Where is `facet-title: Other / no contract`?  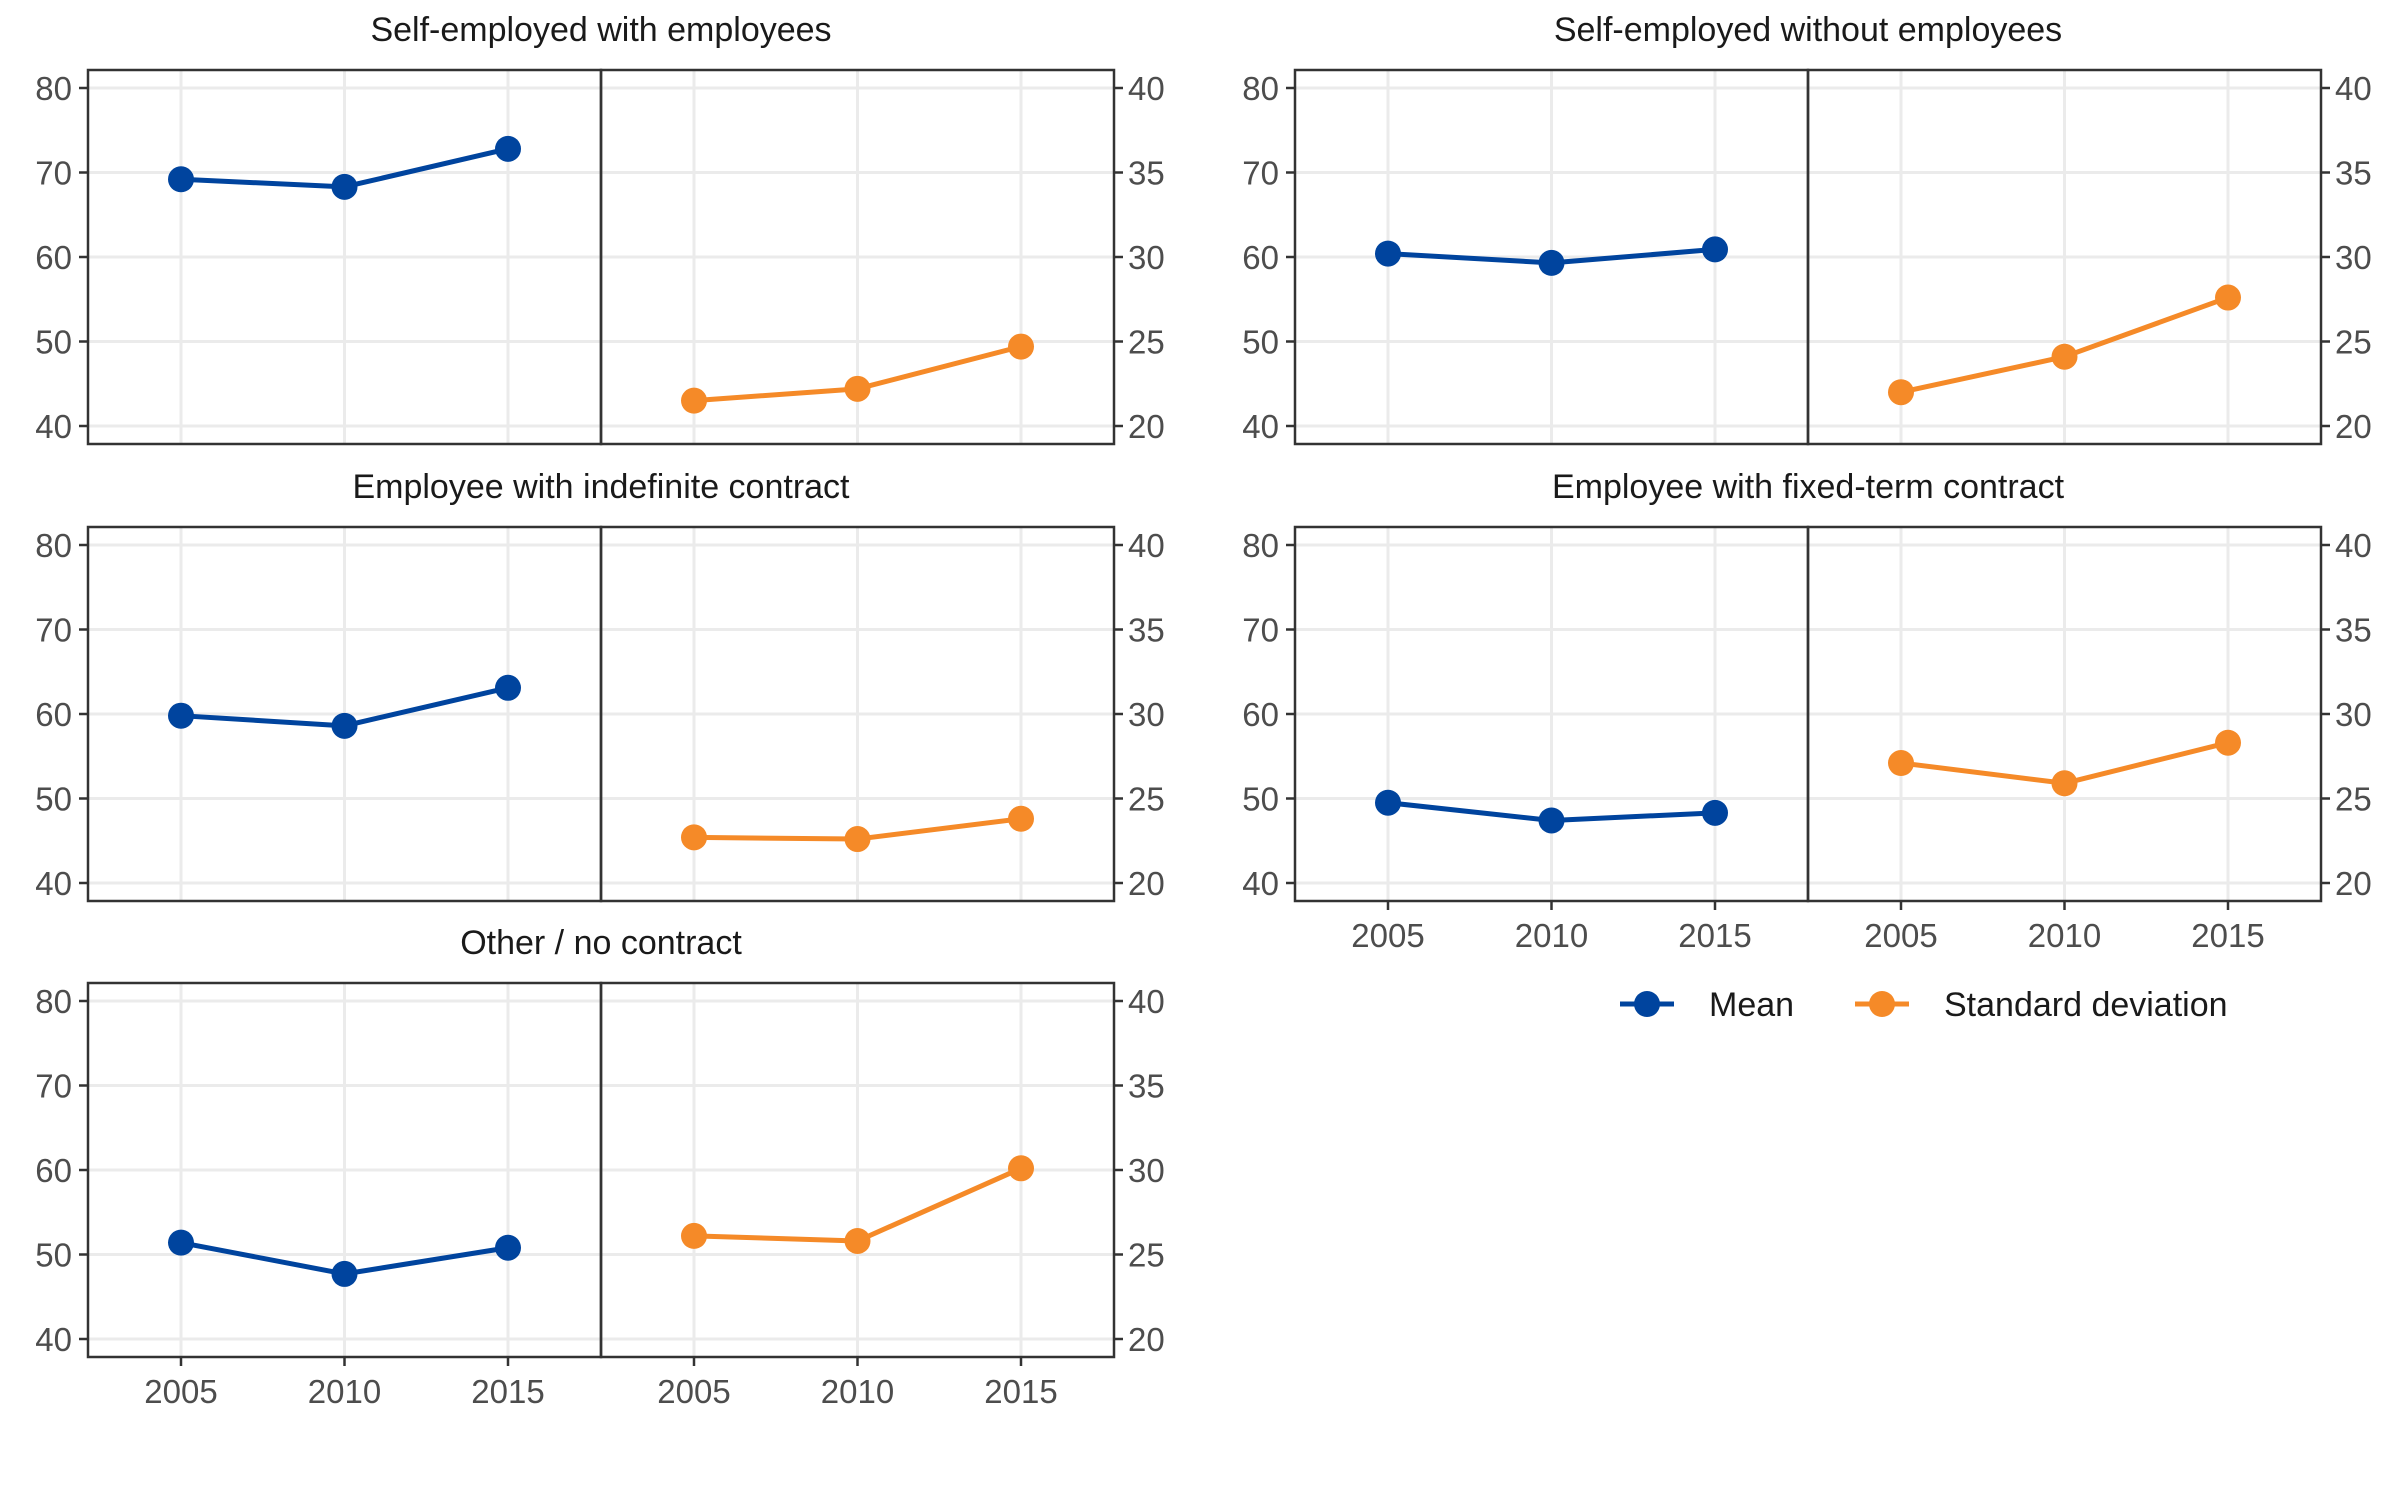
facet-title: Other / no contract is located at coordinates (601, 943).